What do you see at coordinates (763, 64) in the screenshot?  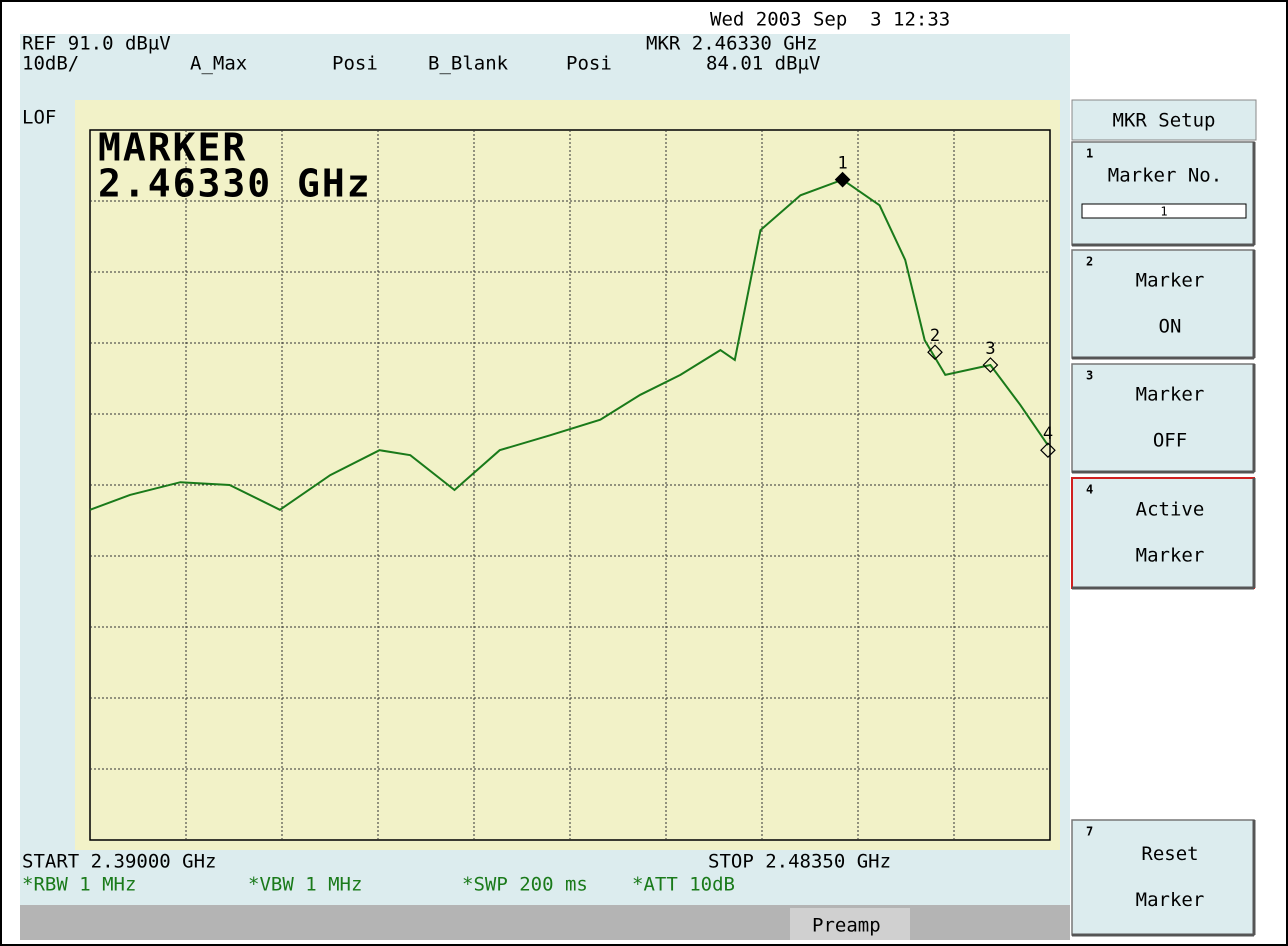 I see `marker-level: 84.01 dBµV` at bounding box center [763, 64].